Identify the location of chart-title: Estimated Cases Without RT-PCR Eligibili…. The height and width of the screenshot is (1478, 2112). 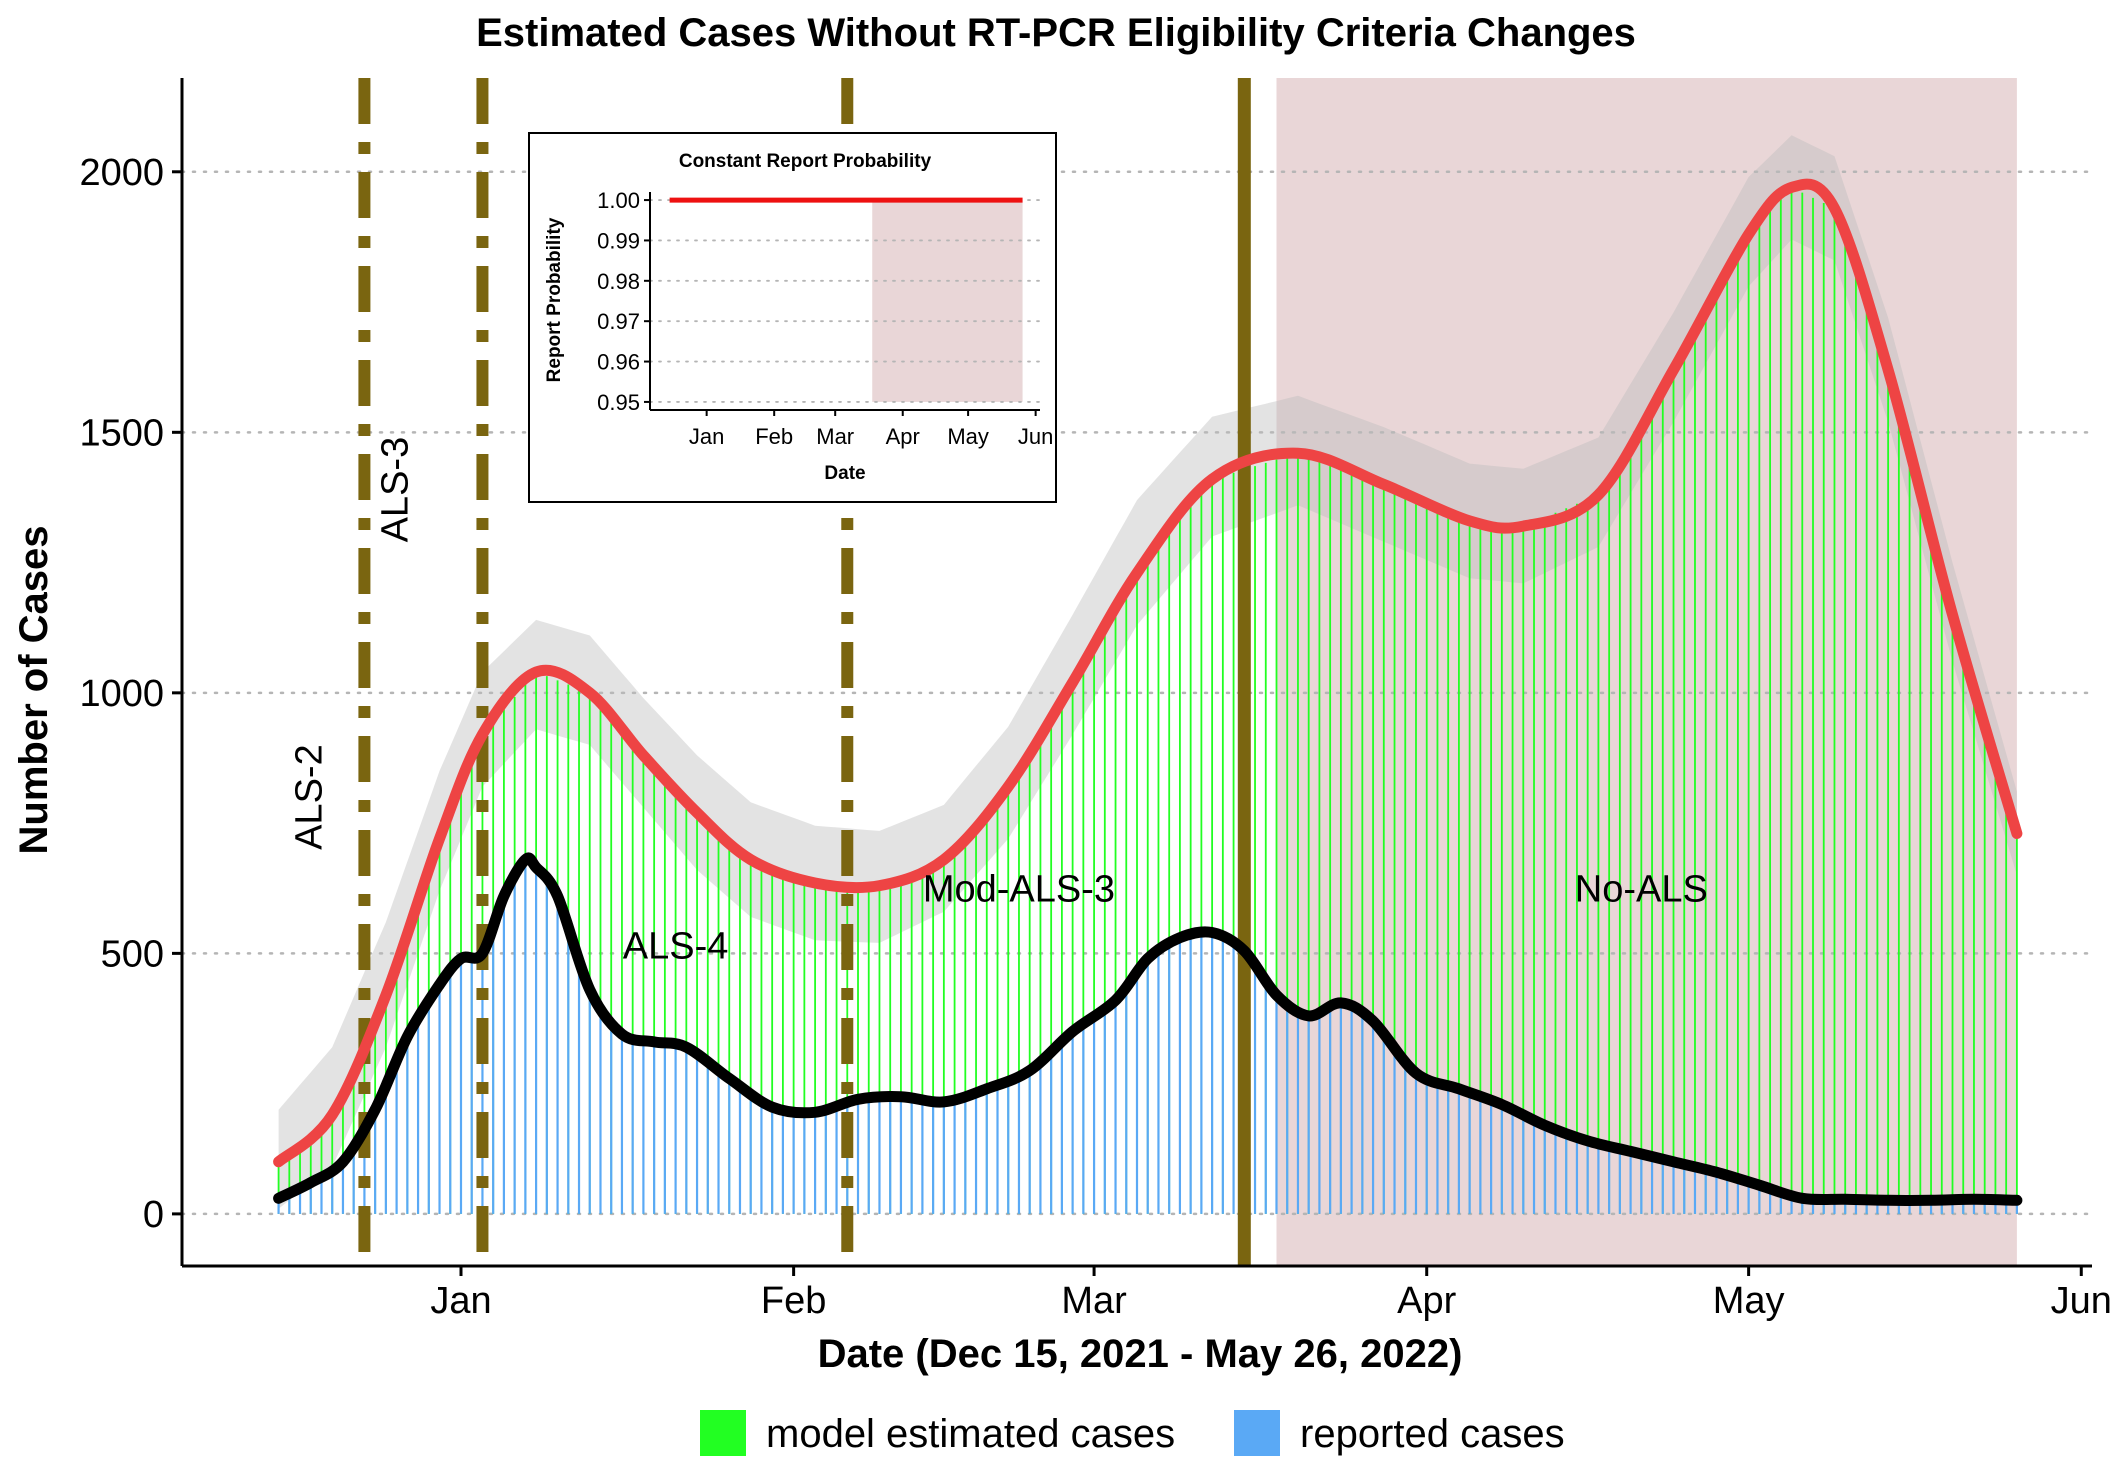
(1056, 33).